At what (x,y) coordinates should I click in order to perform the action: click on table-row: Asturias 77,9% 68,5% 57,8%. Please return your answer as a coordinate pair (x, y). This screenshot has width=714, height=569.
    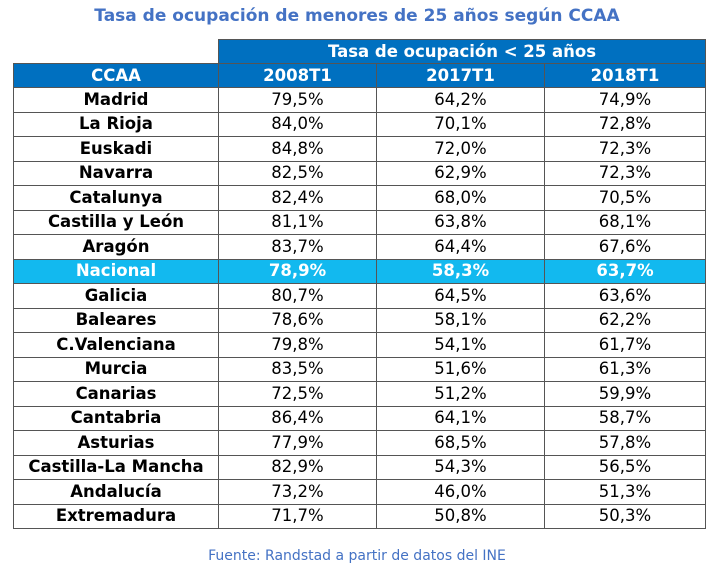
    Looking at the image, I should click on (359, 443).